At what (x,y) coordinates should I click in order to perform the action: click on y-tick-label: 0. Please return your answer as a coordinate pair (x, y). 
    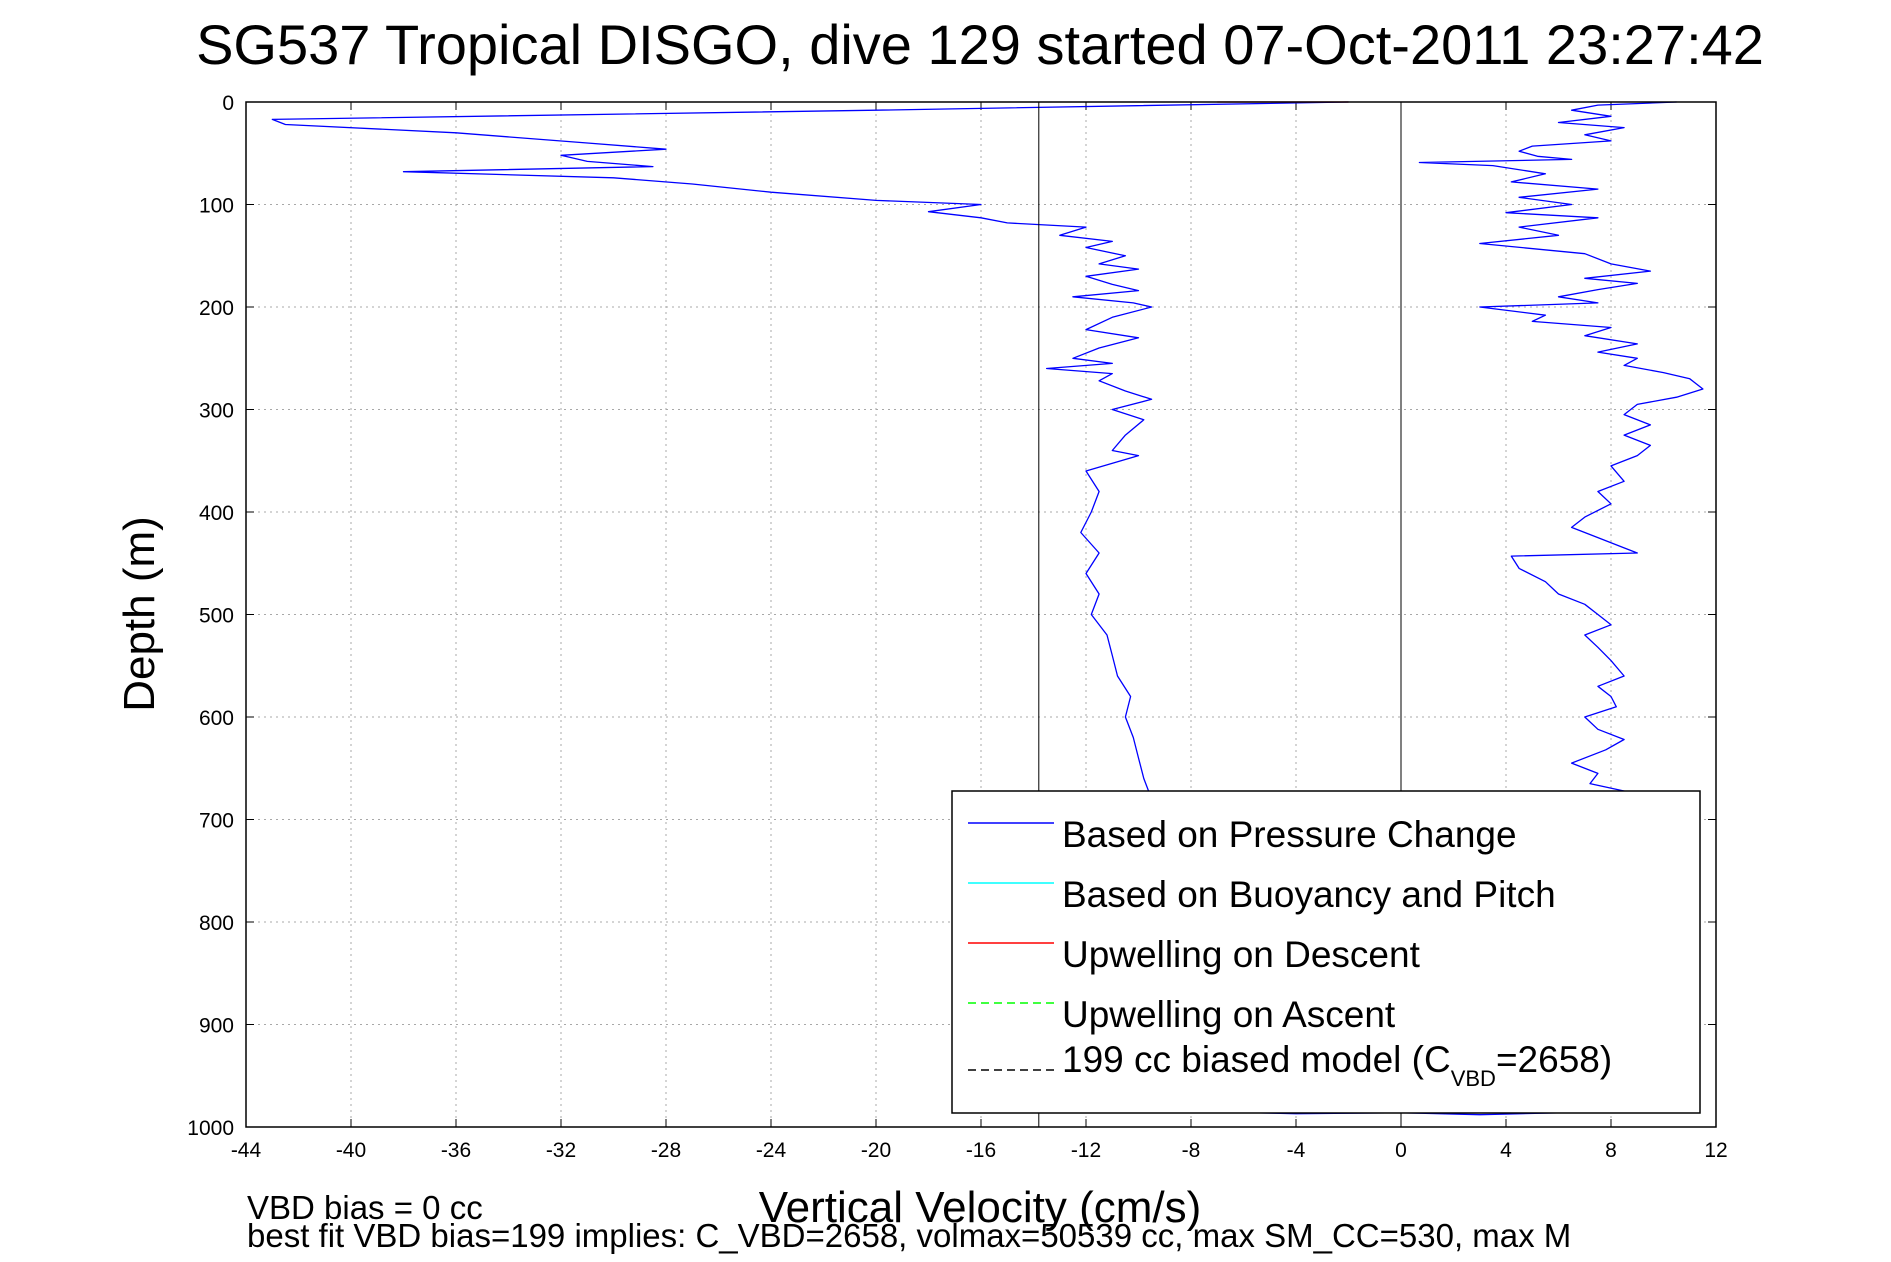
    Looking at the image, I should click on (228, 103).